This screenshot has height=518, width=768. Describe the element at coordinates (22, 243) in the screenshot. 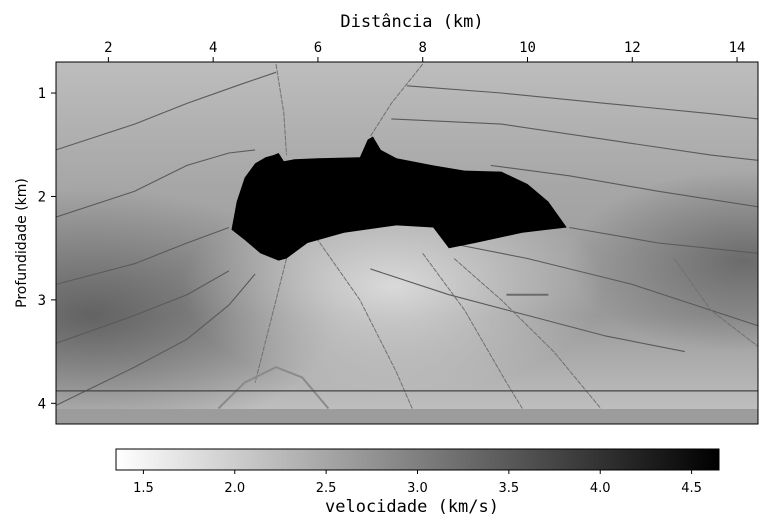

I see `y-axis-title: Profundidade (km)` at that location.